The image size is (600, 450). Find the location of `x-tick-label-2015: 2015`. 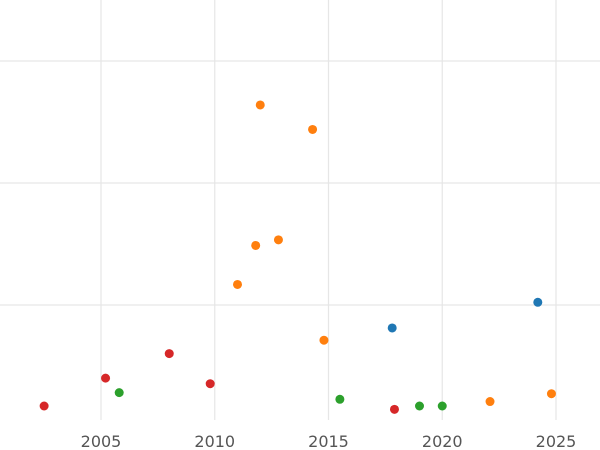

x-tick-label-2015: 2015 is located at coordinates (328, 441).